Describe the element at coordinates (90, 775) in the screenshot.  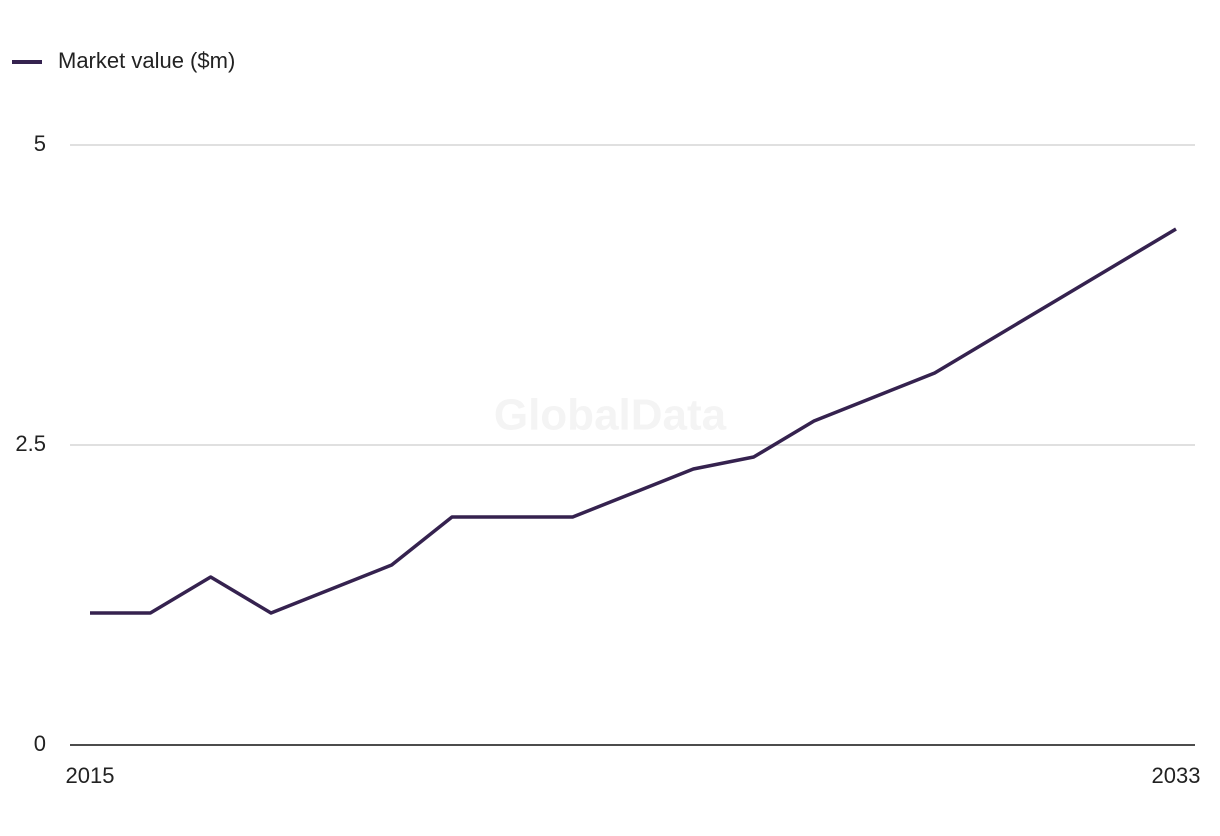
I see `x-tick-label: 2015` at that location.